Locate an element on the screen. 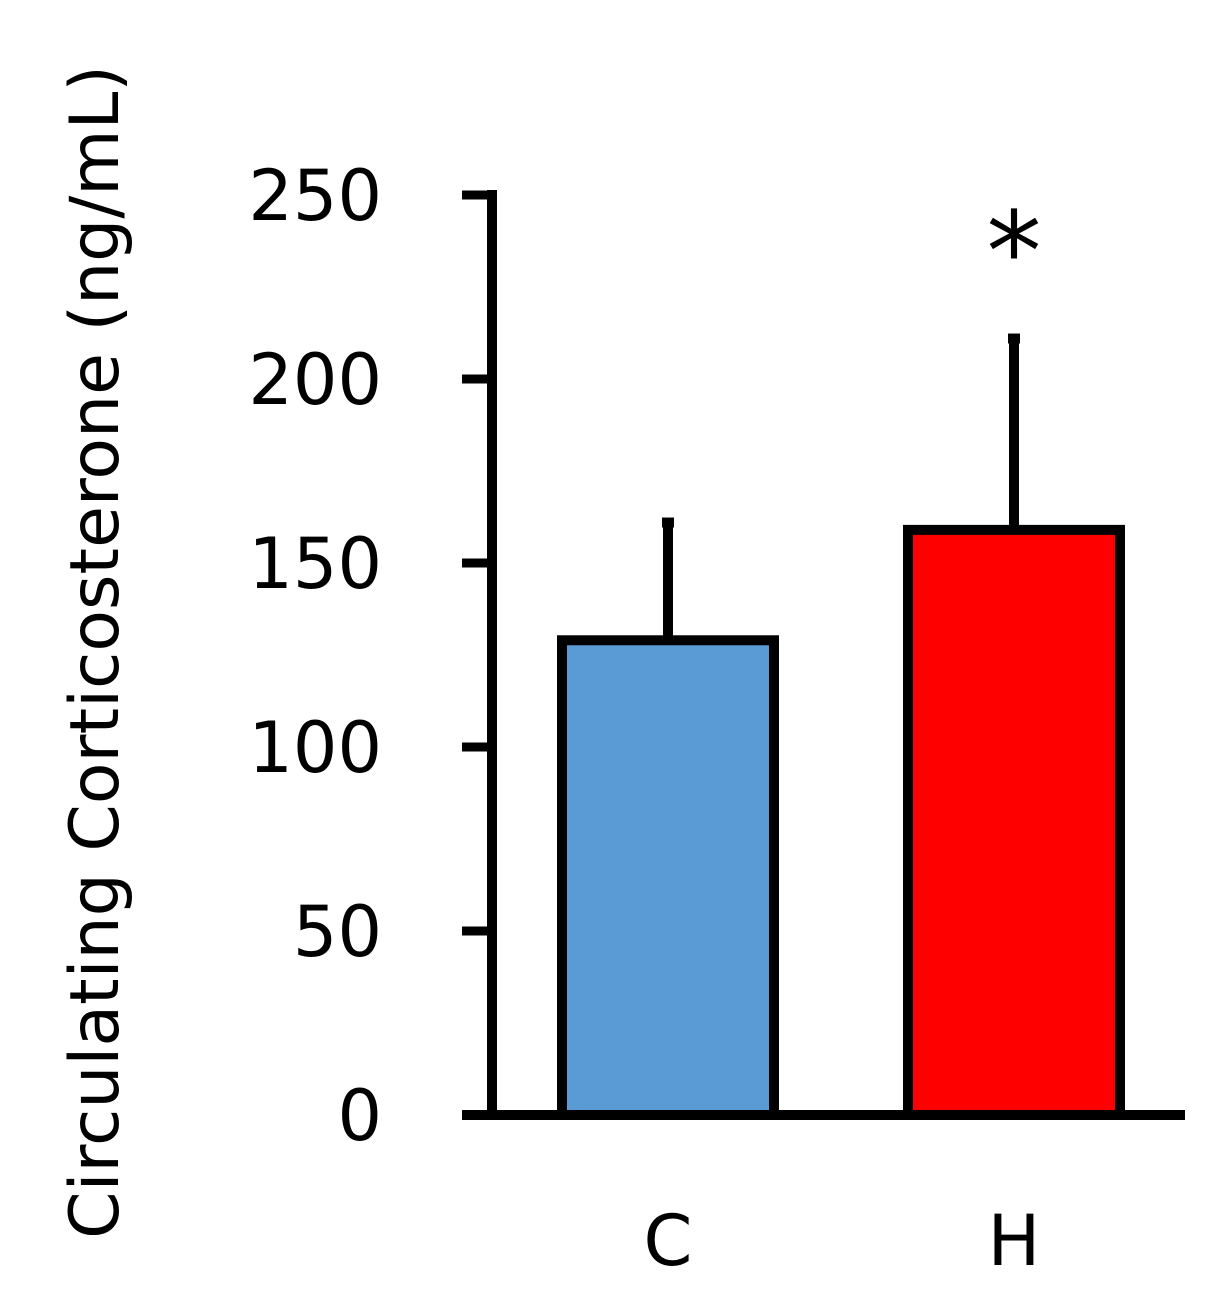 The image size is (1213, 1300). category-label: C is located at coordinates (668, 1241).